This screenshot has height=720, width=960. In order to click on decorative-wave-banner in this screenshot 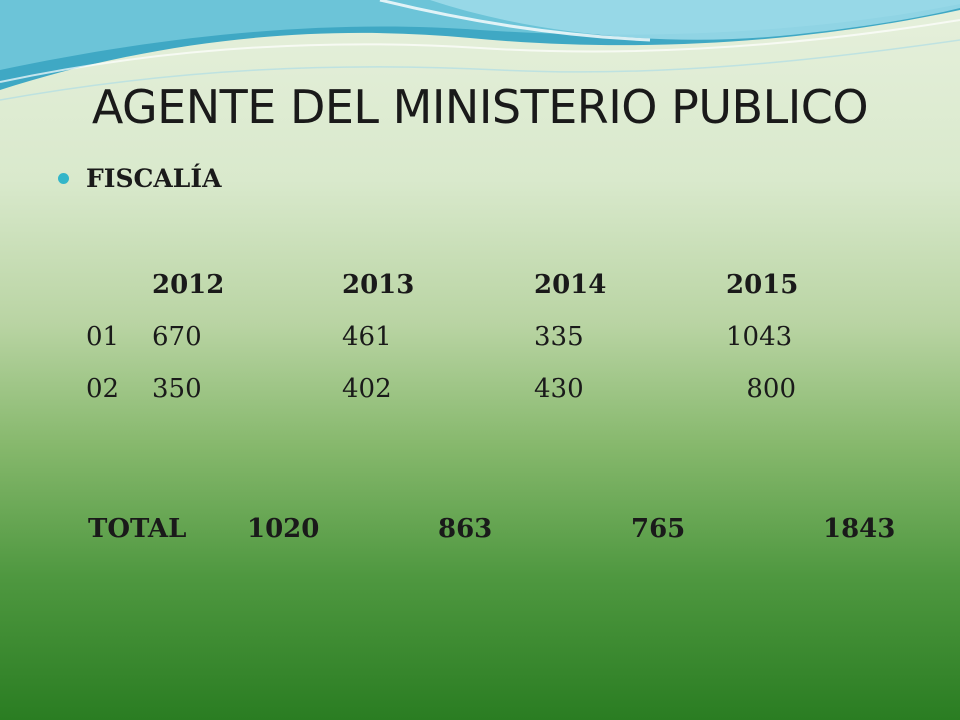, I will do `click(480, 50)`.